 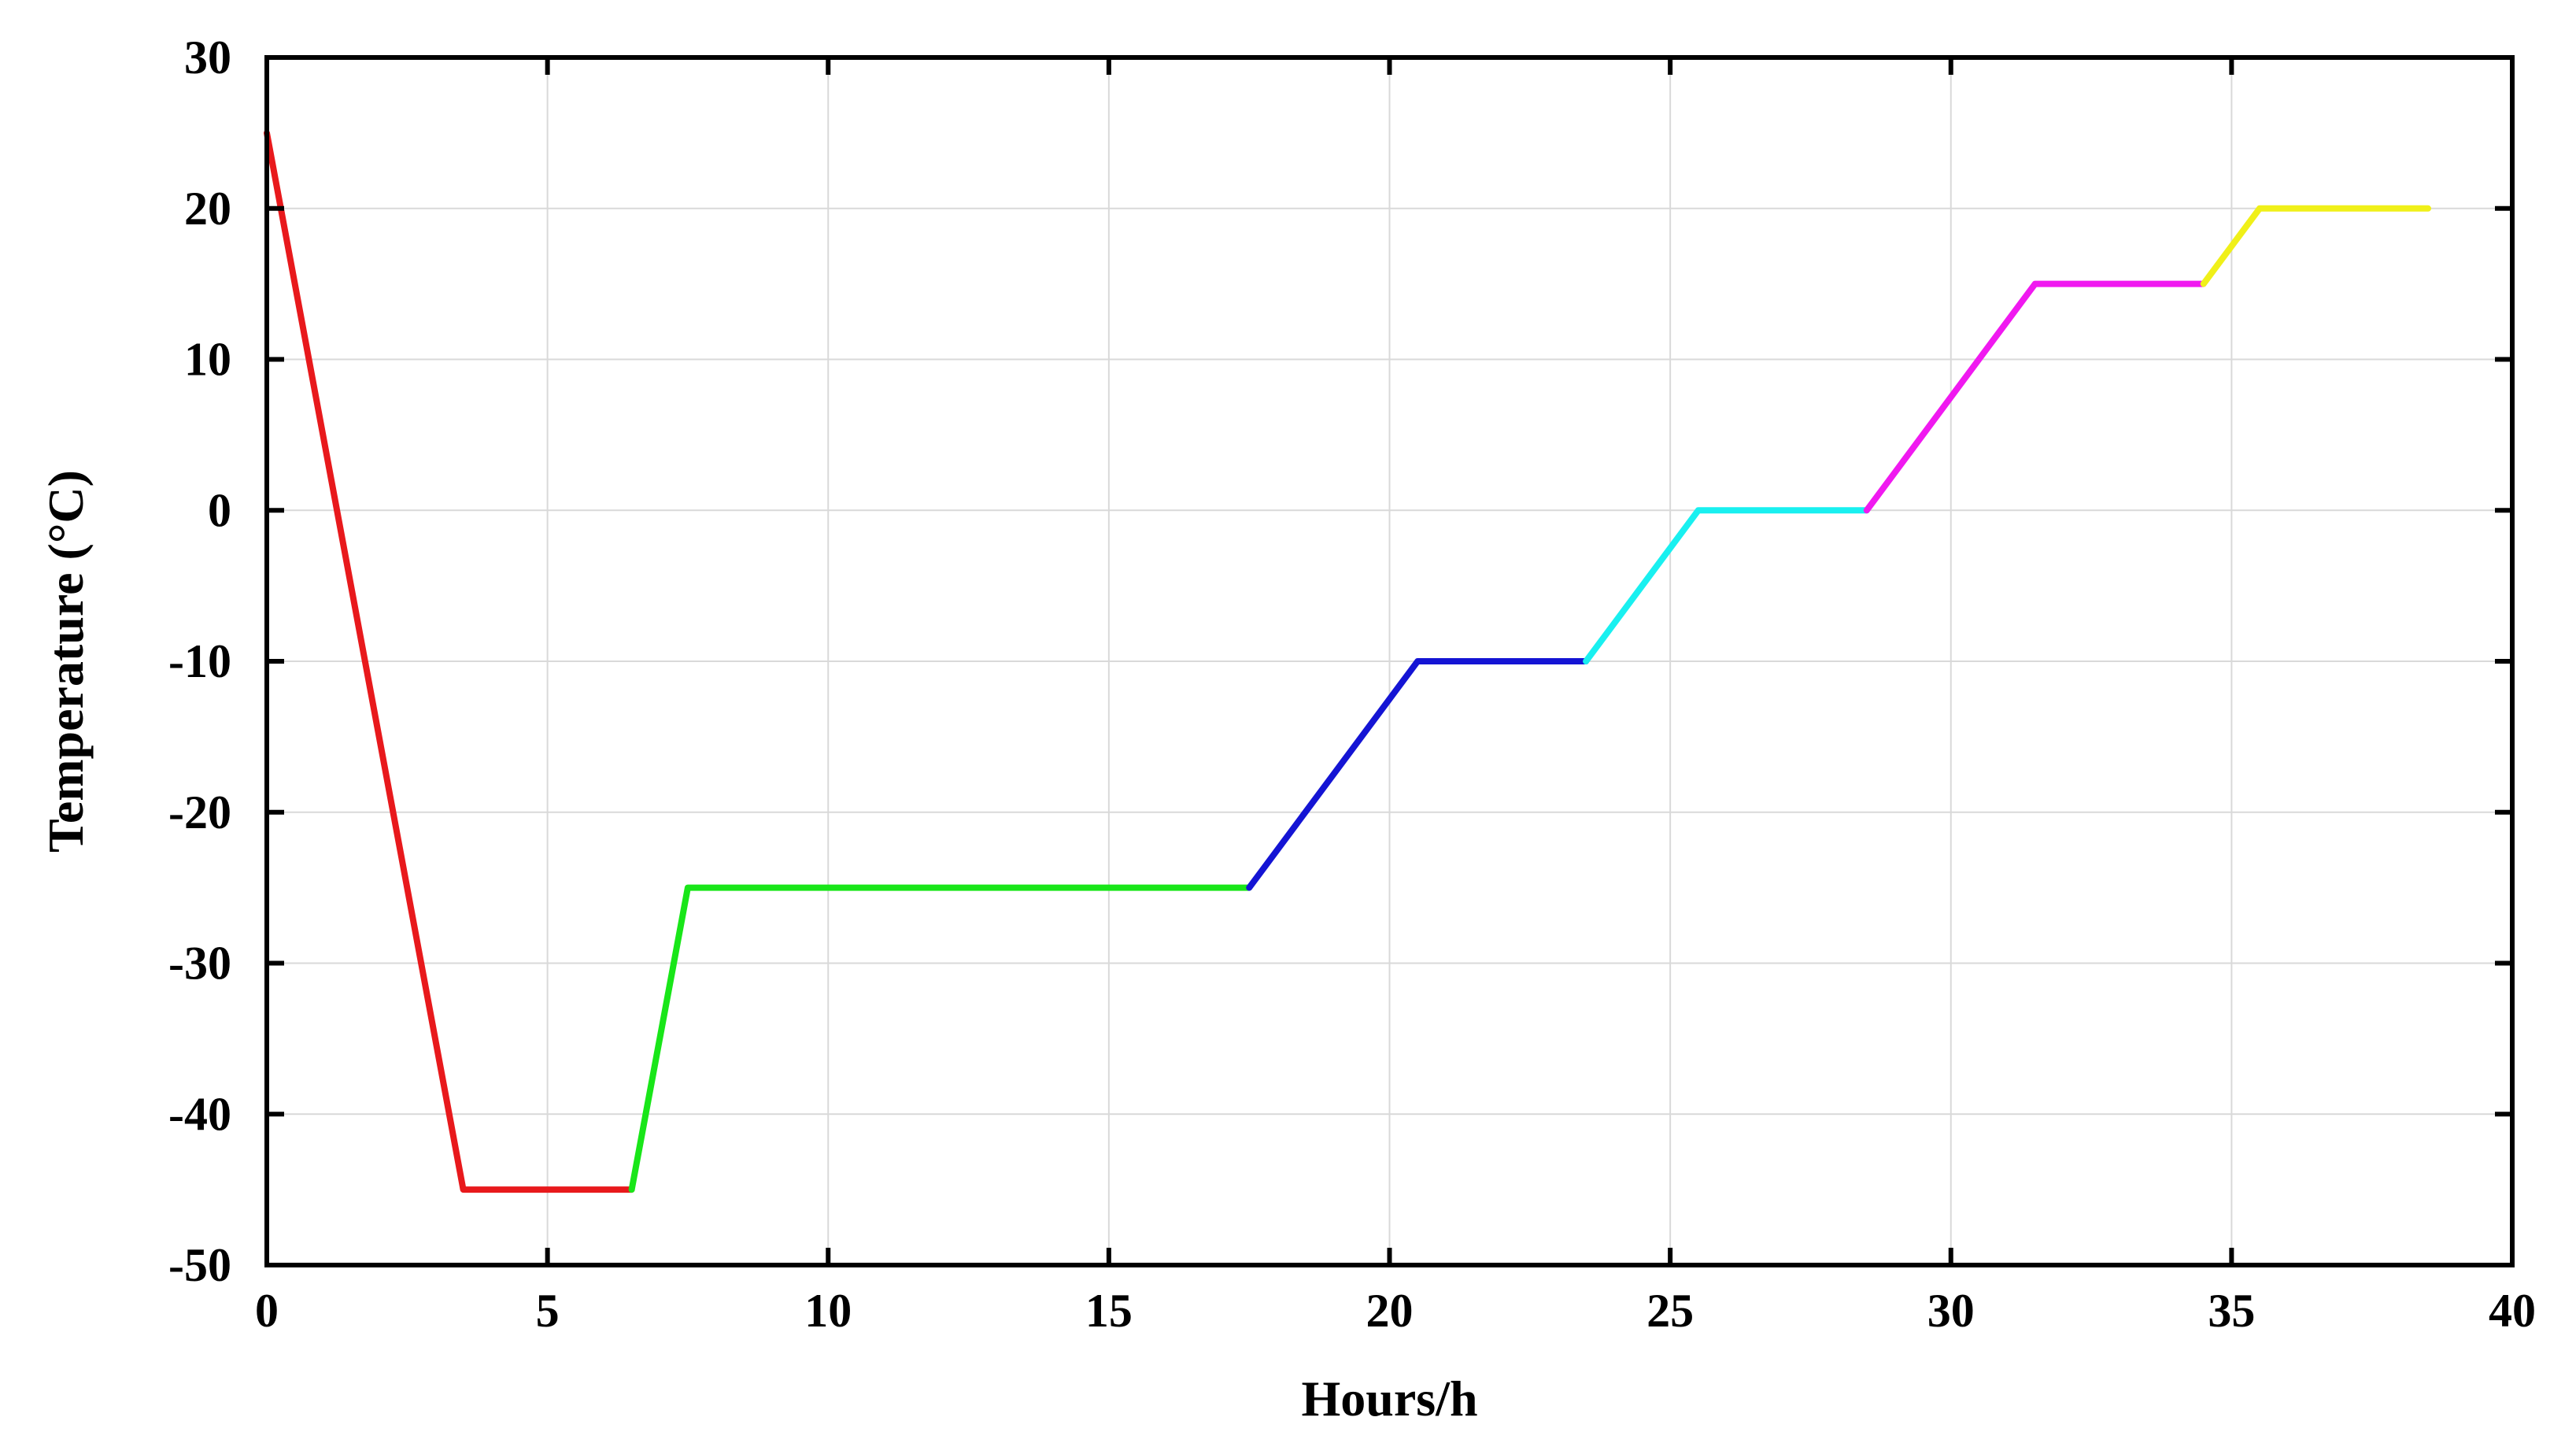 I want to click on y-tick-label: -40, so click(x=199, y=1114).